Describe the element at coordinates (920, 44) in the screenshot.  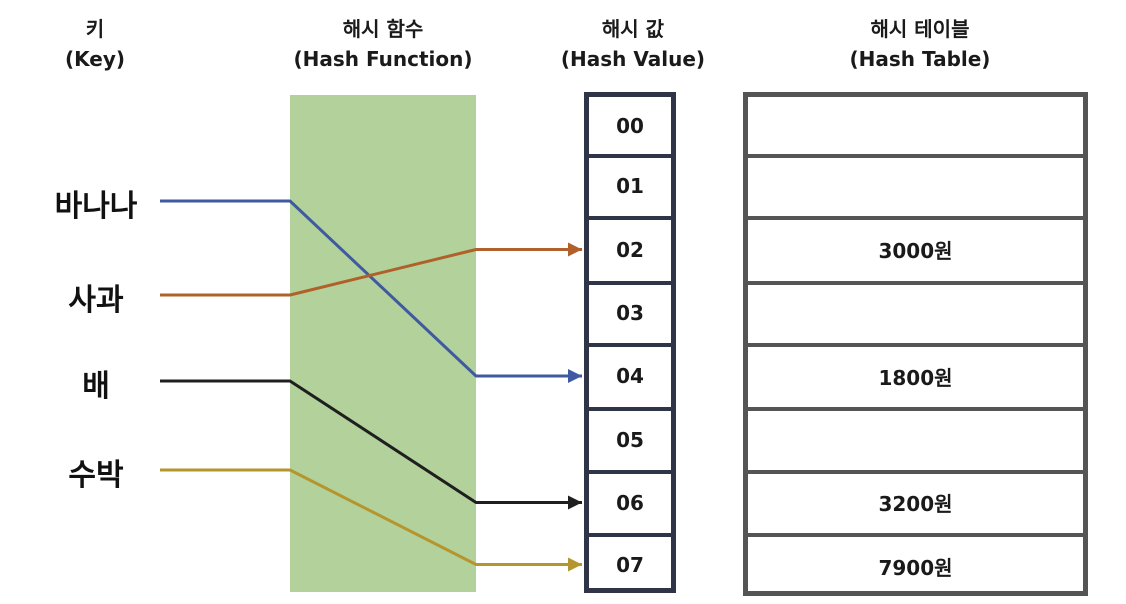
I see `hash-table-column-header: 해시 테이블 (Hash Table)` at that location.